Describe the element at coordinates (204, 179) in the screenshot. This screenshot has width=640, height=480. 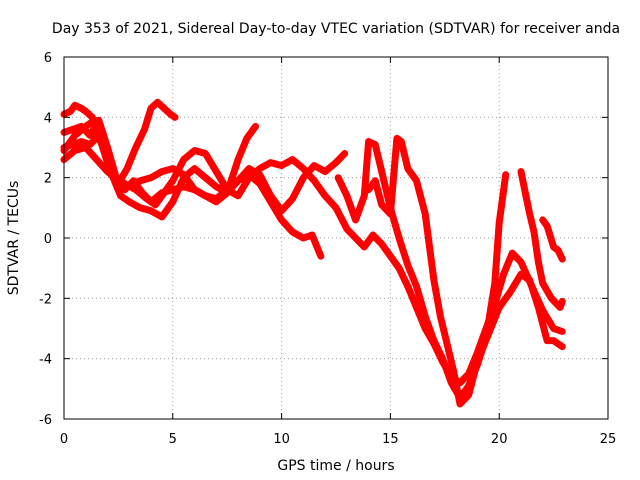
I see `series-track-e` at that location.